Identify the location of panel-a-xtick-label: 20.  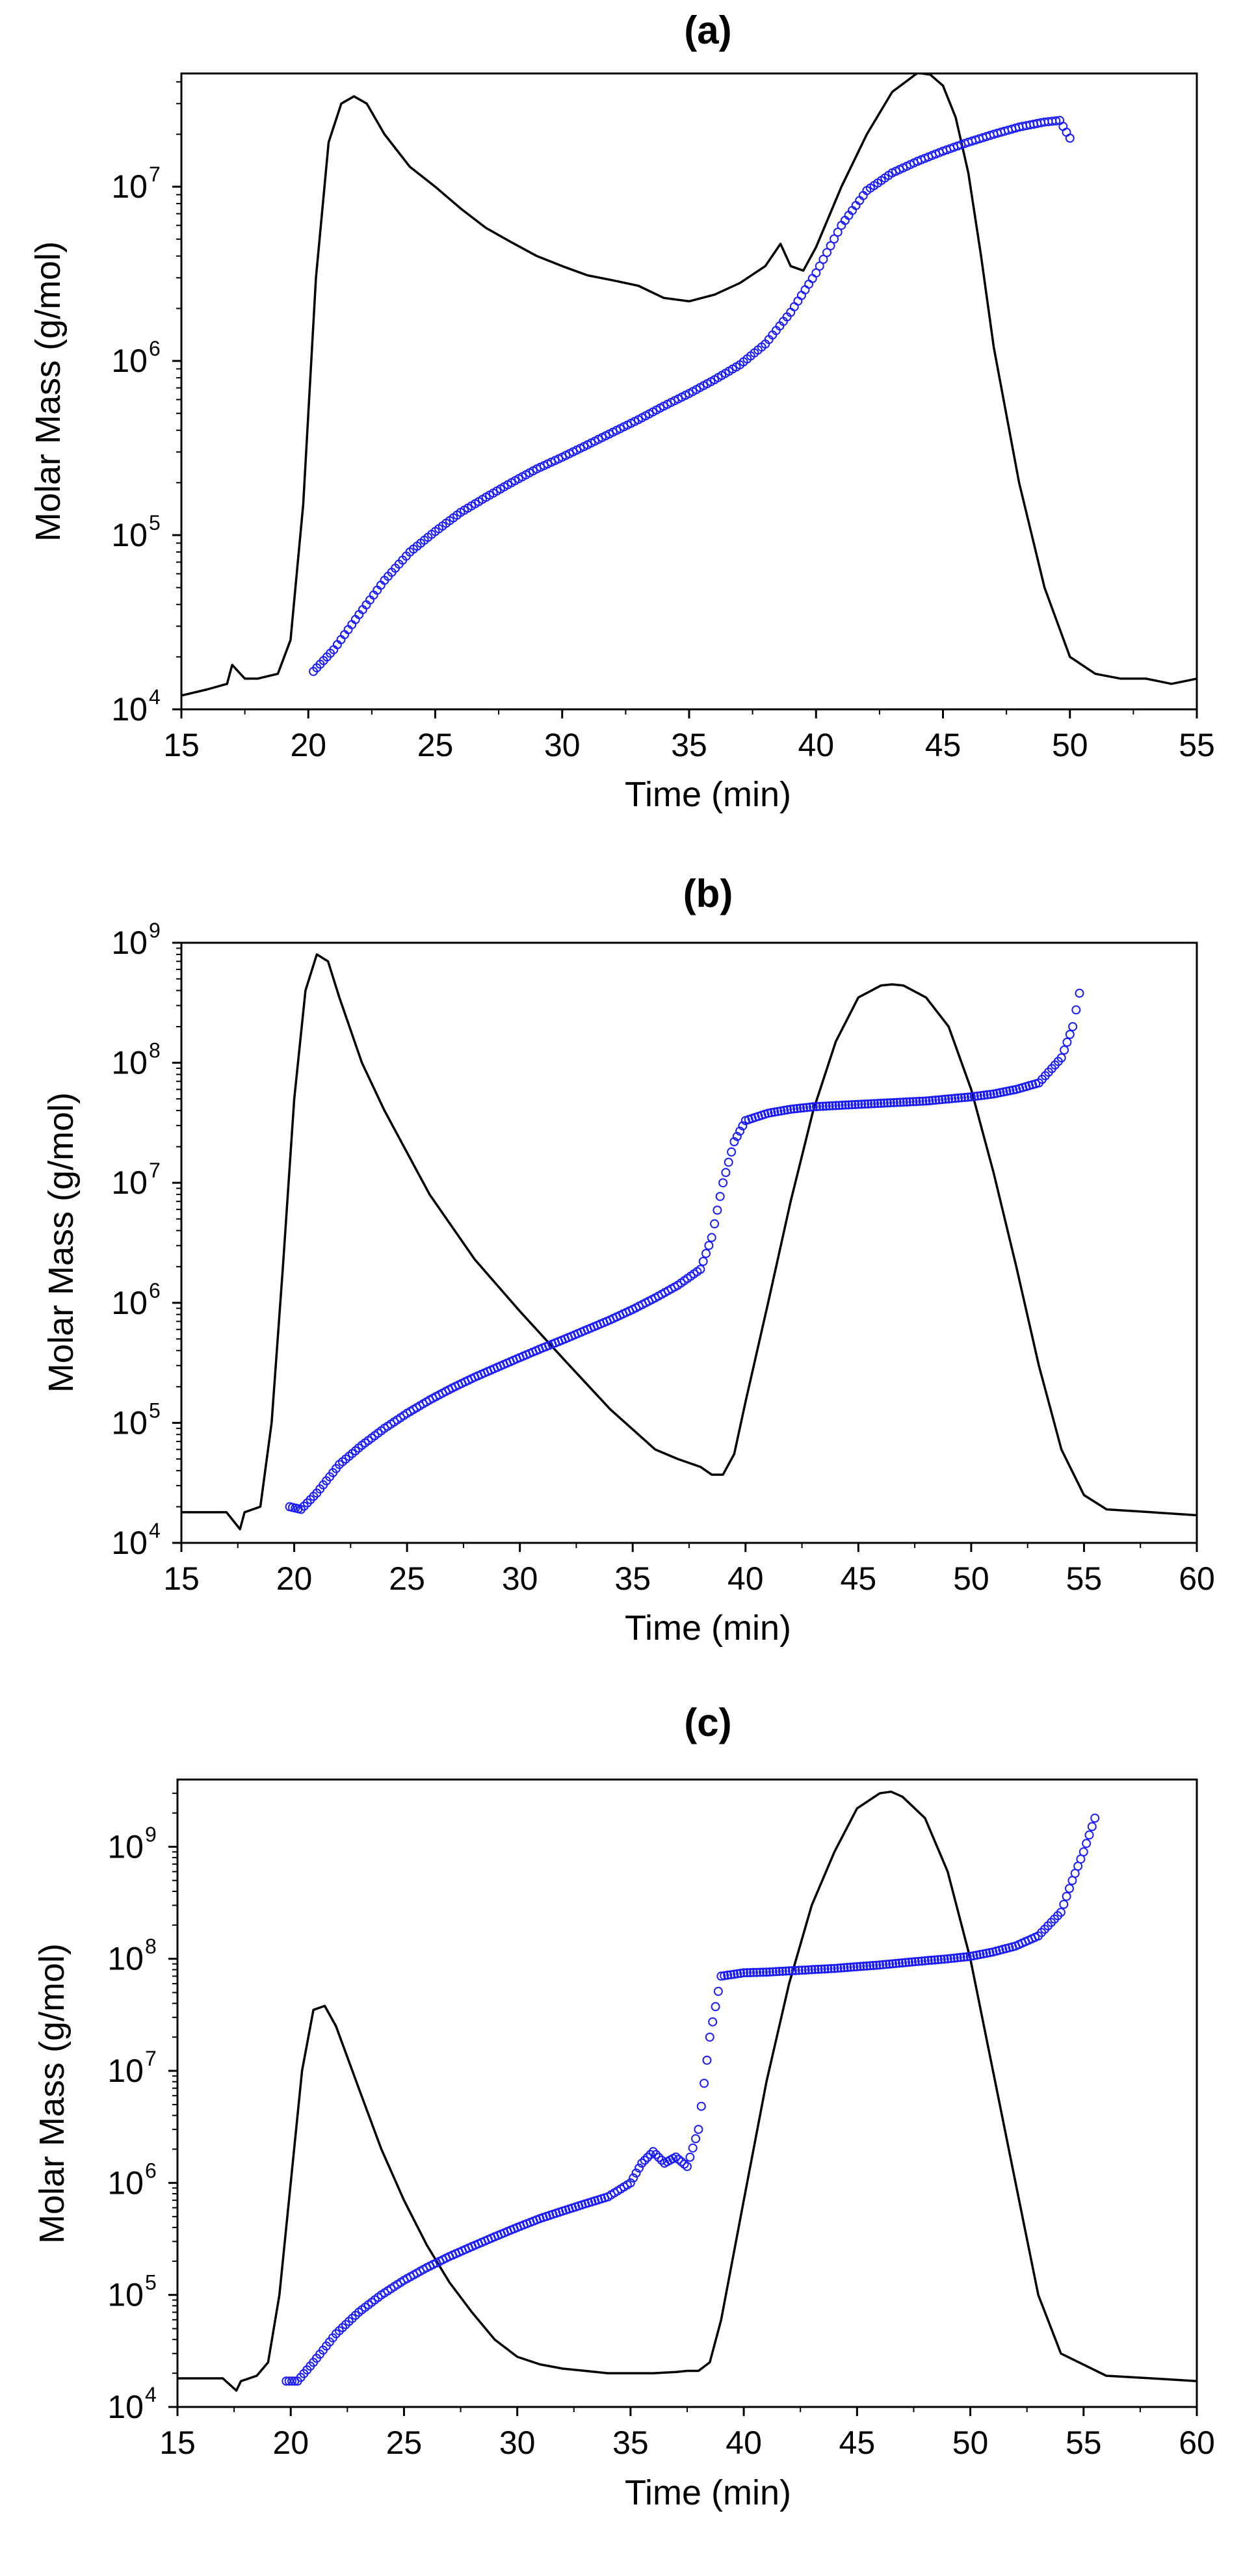
(308, 745).